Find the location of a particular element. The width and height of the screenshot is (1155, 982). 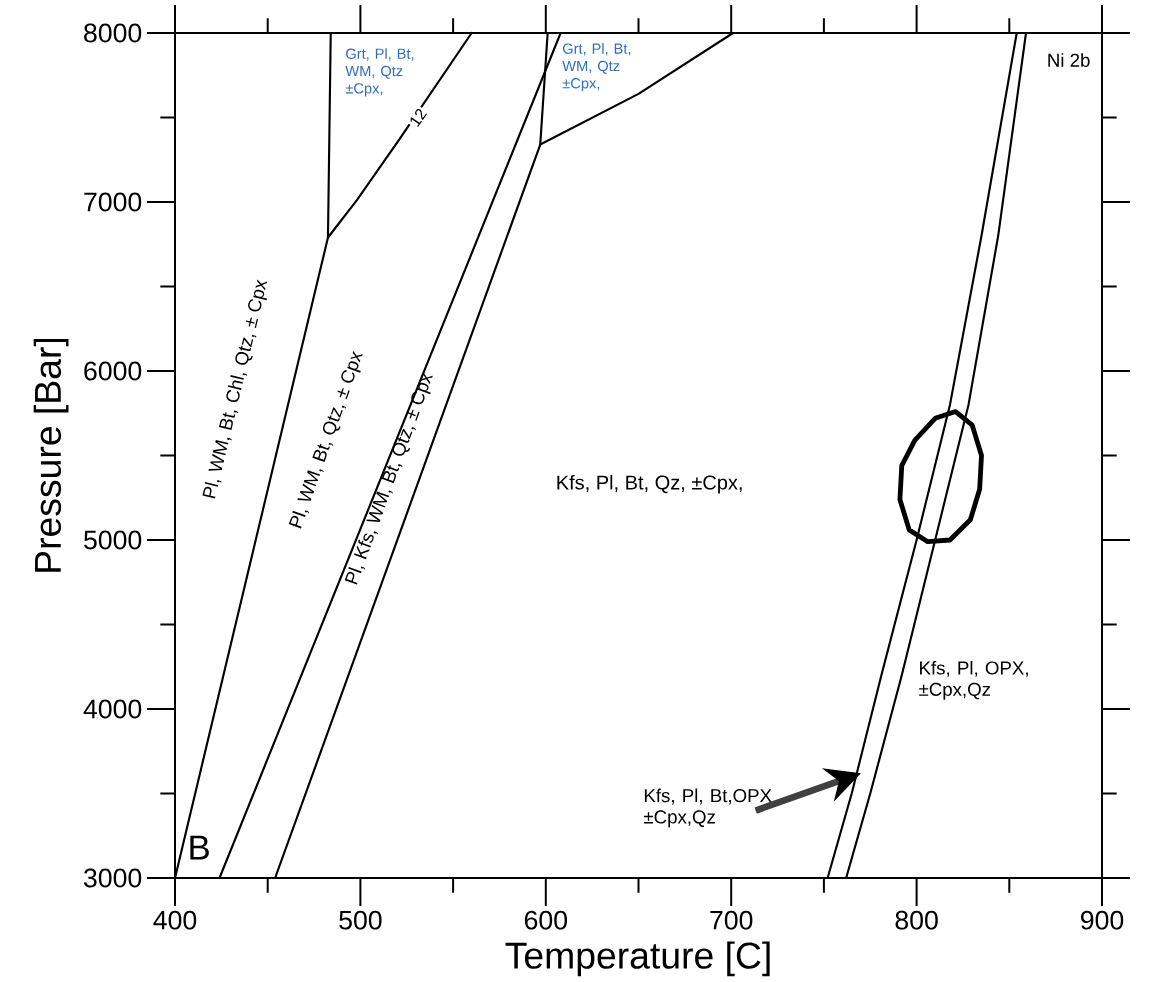

x-tick-label: 600 is located at coordinates (545, 920).